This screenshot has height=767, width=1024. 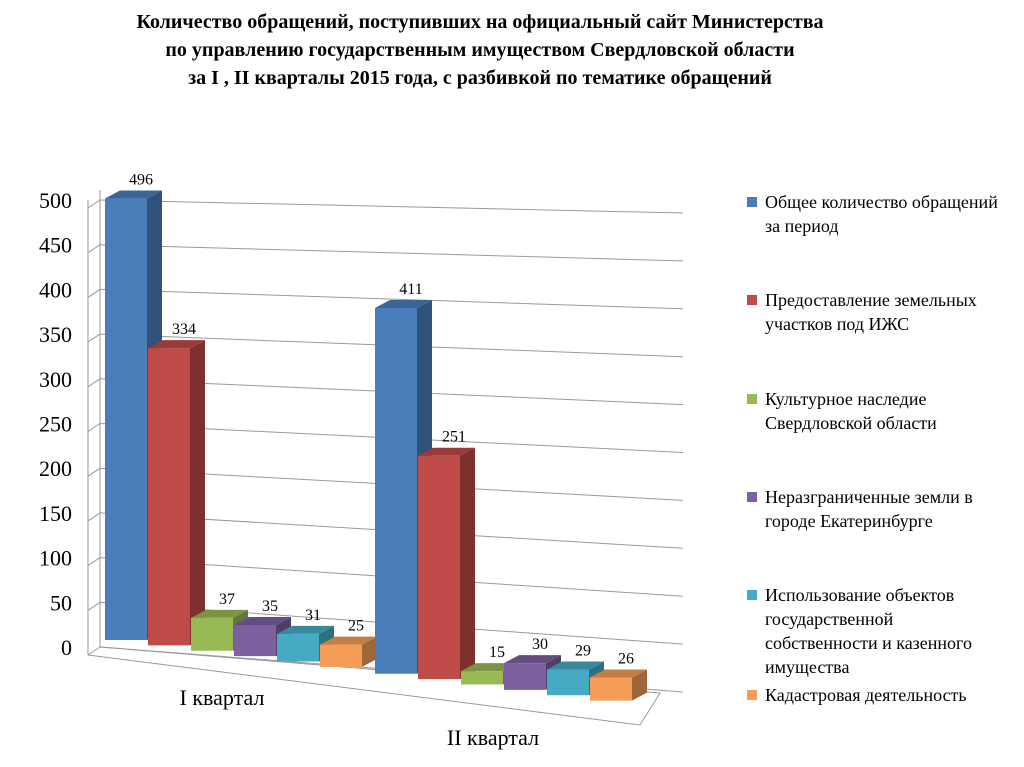 What do you see at coordinates (141, 180) in the screenshot?
I see `value-label: 496` at bounding box center [141, 180].